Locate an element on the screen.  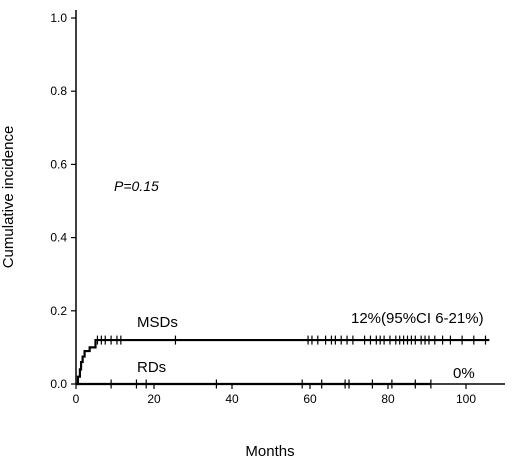
series-label-msds: MSDs is located at coordinates (157, 322).